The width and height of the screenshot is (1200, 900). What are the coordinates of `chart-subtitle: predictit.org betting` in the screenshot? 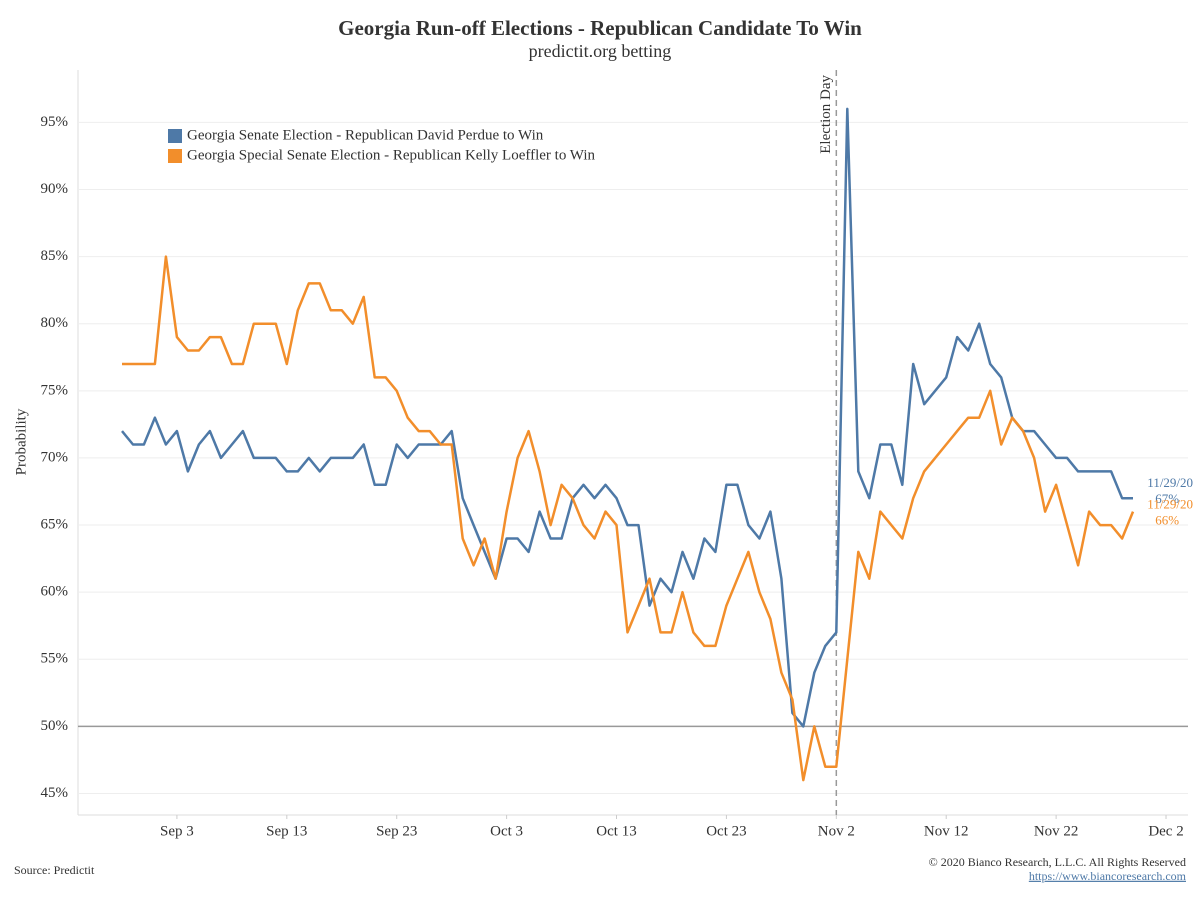 It's located at (600, 51).